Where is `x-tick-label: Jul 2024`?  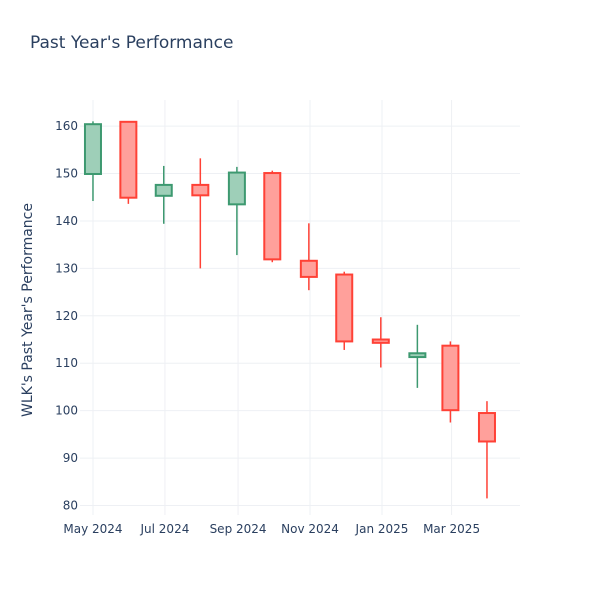
x-tick-label: Jul 2024 is located at coordinates (165, 529).